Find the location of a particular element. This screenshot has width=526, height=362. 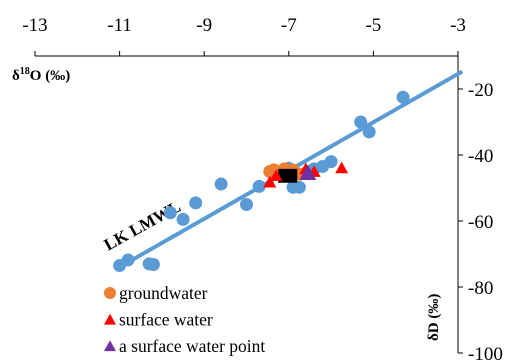

x-tick-label: -7 is located at coordinates (289, 25).